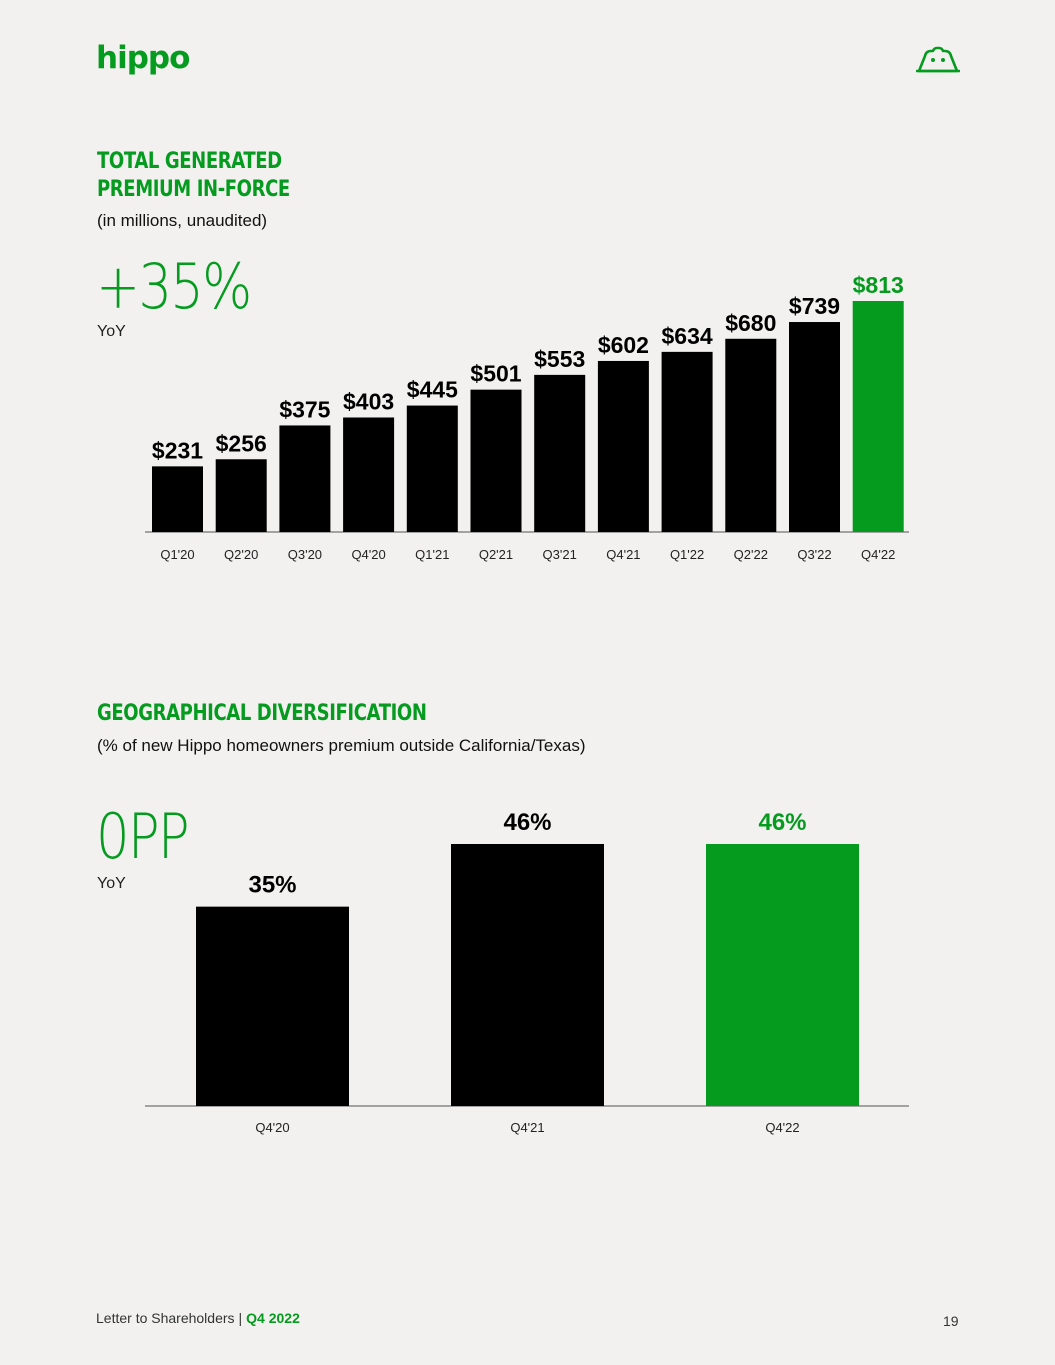  Describe the element at coordinates (143, 58) in the screenshot. I see `hippo-logo: hippo` at that location.